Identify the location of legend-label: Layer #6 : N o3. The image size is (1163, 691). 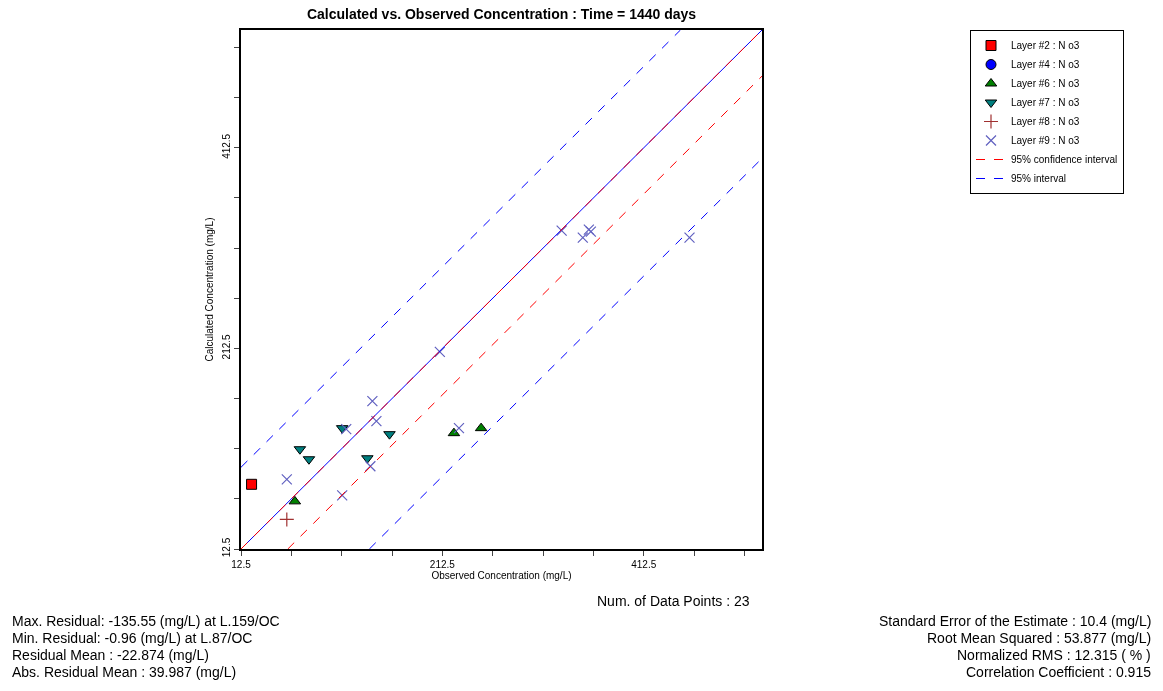
(1045, 84).